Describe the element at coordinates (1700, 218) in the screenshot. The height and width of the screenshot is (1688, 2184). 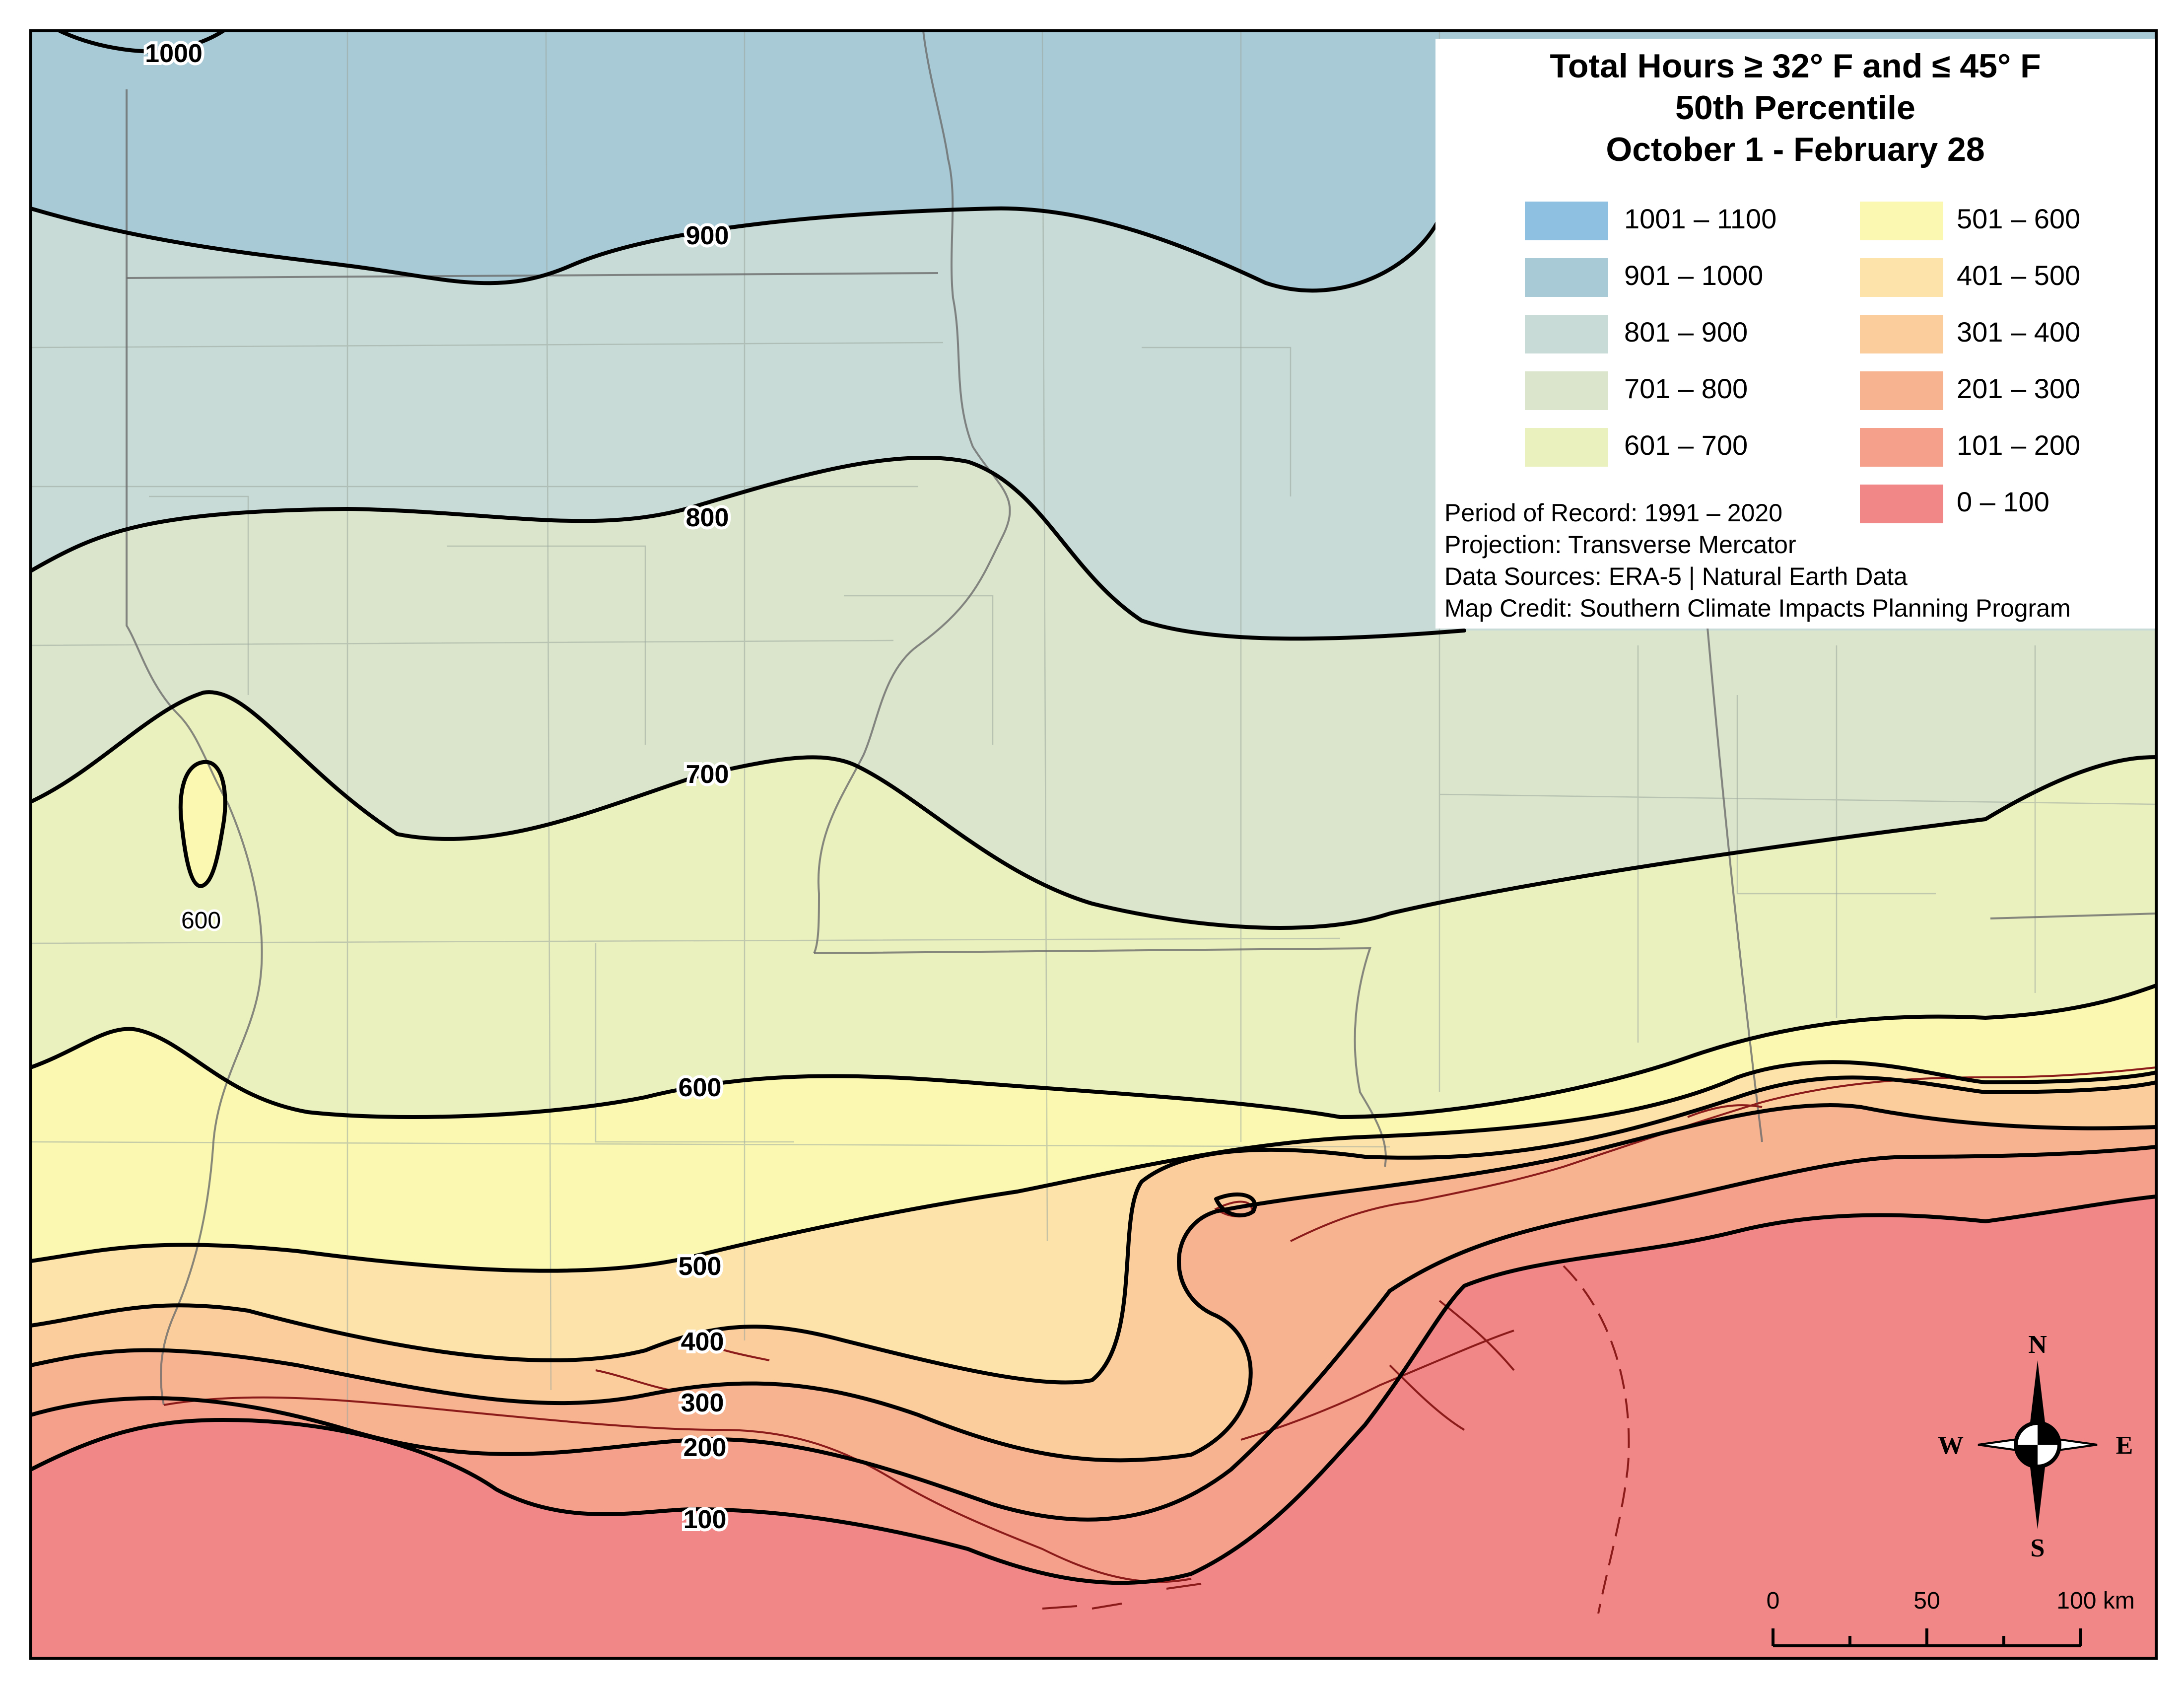
I see `legend-label-1001-1100: 1001 – 1100` at that location.